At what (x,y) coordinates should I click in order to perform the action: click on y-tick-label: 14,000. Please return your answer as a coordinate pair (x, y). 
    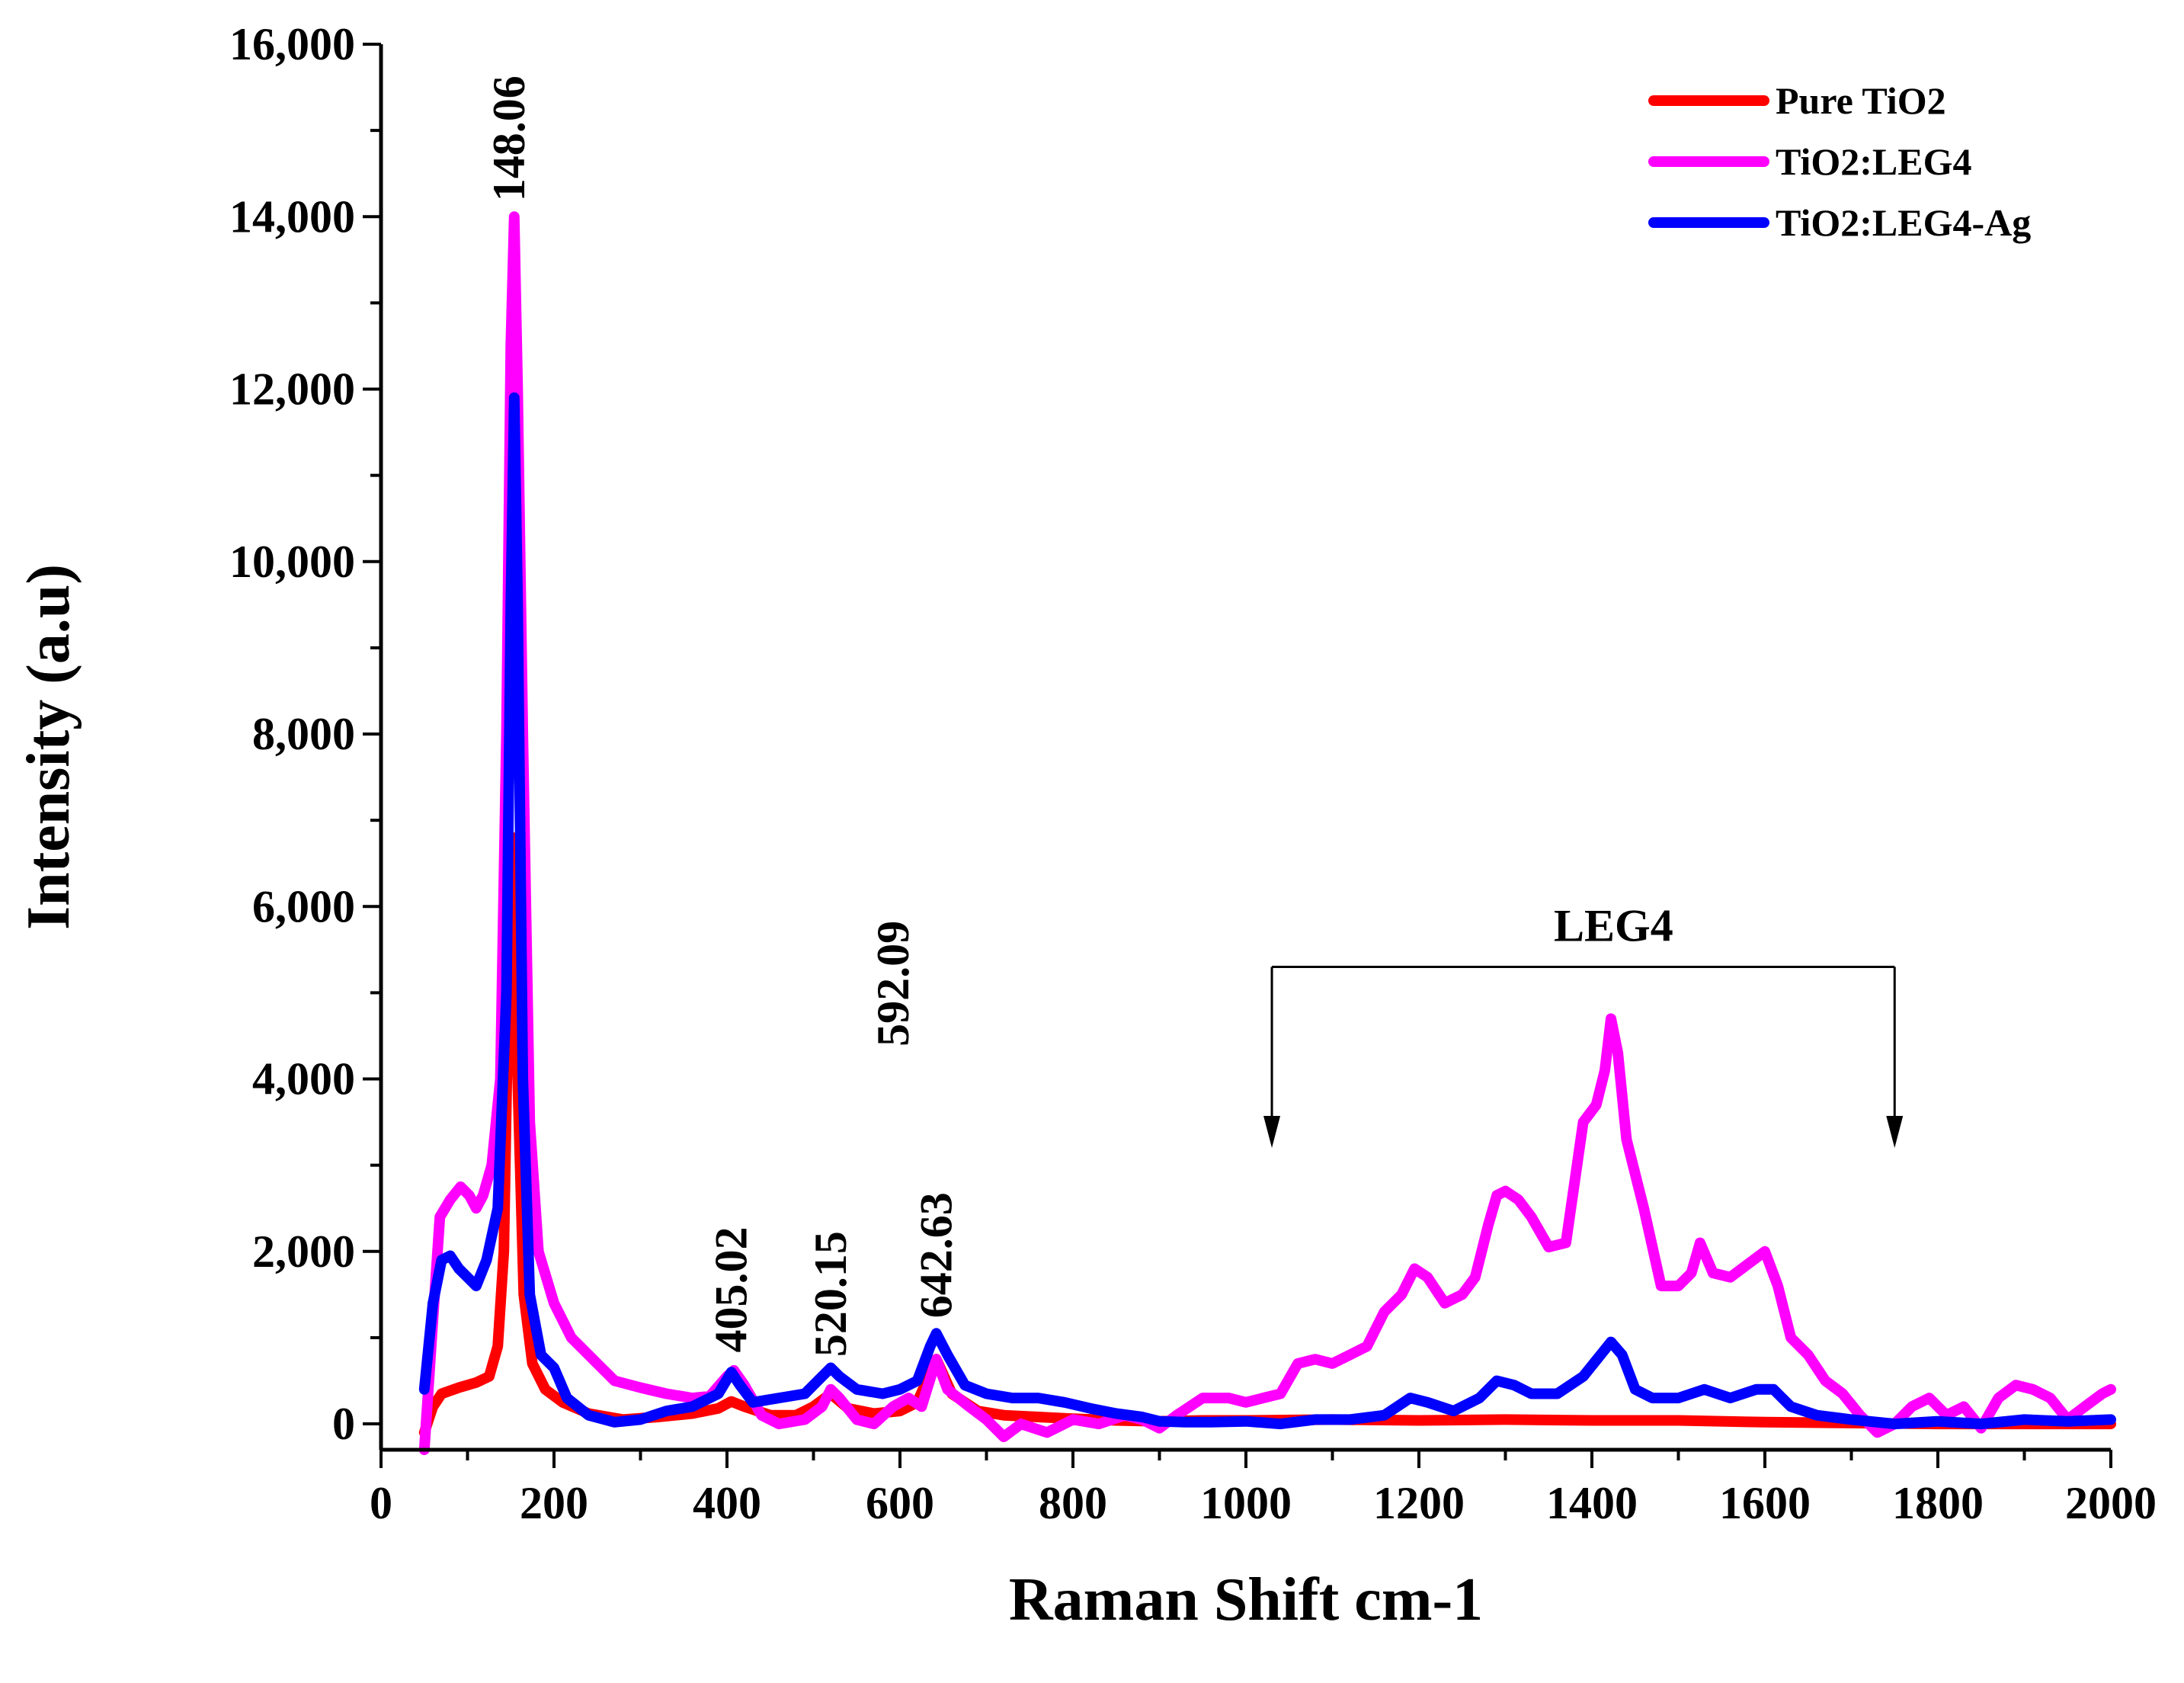
    Looking at the image, I should click on (292, 216).